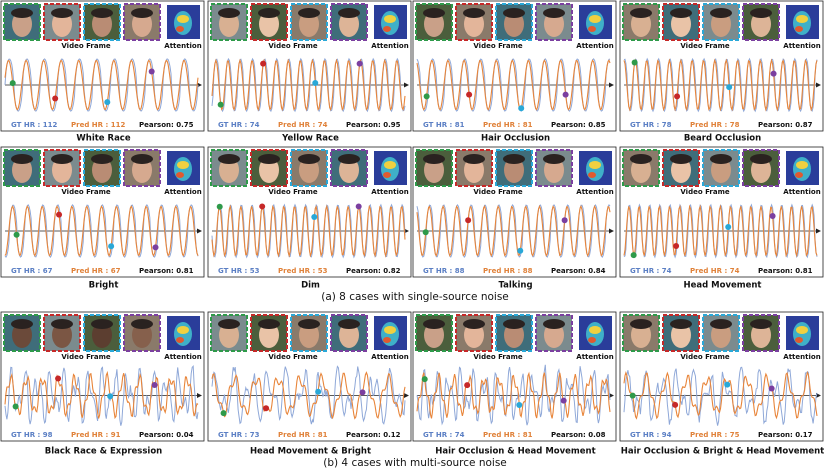 The width and height of the screenshot is (830, 475). I want to click on gt-hr: GT HR : 67, so click(32, 271).